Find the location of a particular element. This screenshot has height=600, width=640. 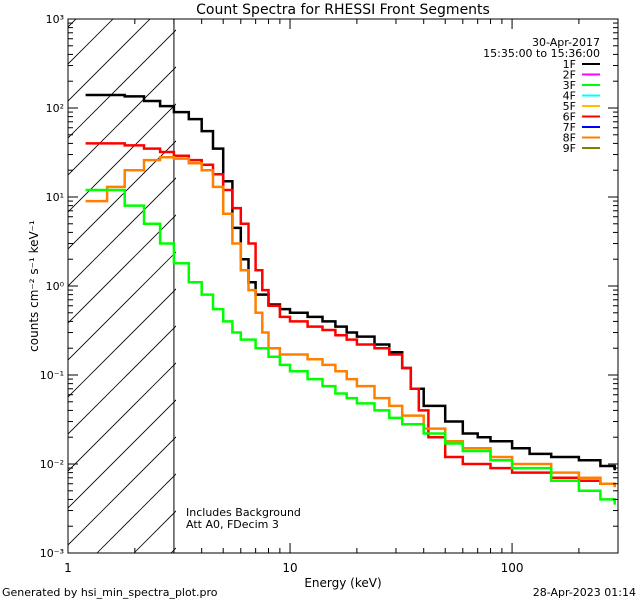

y-tick-label: 10² is located at coordinates (55, 108).